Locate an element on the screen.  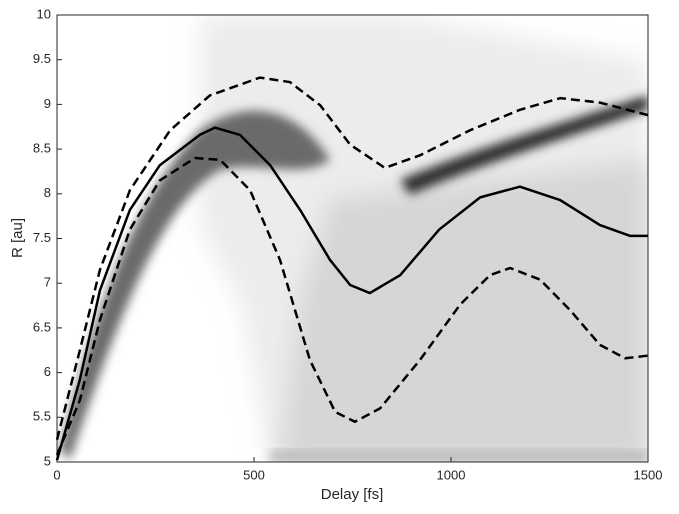
y-tick-label: 7.5 is located at coordinates (42, 237).